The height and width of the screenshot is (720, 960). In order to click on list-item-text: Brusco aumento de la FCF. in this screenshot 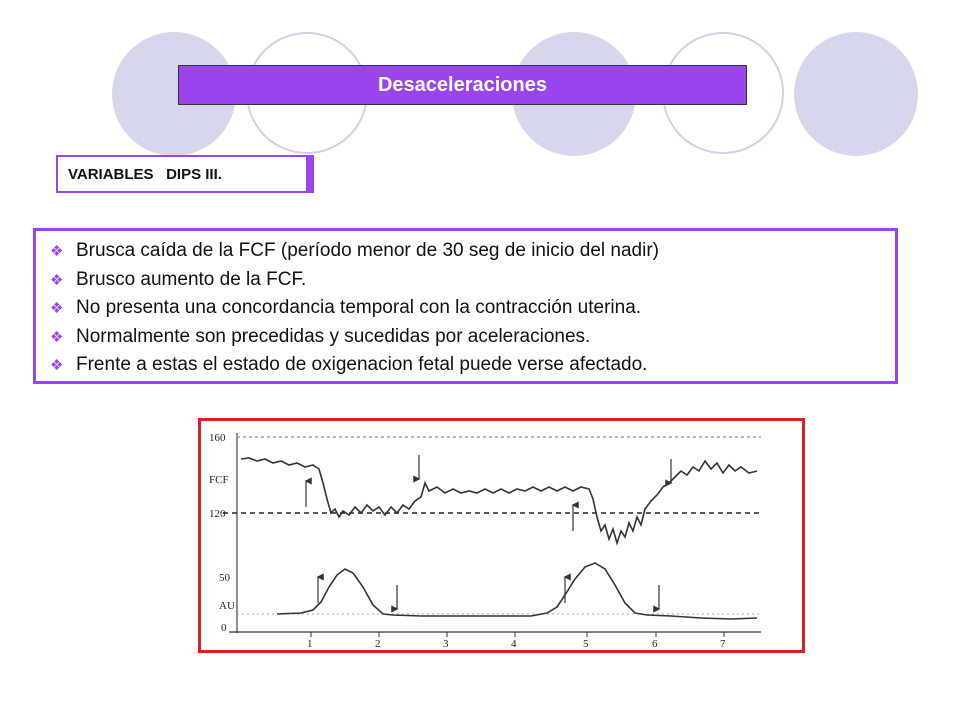, I will do `click(191, 279)`.